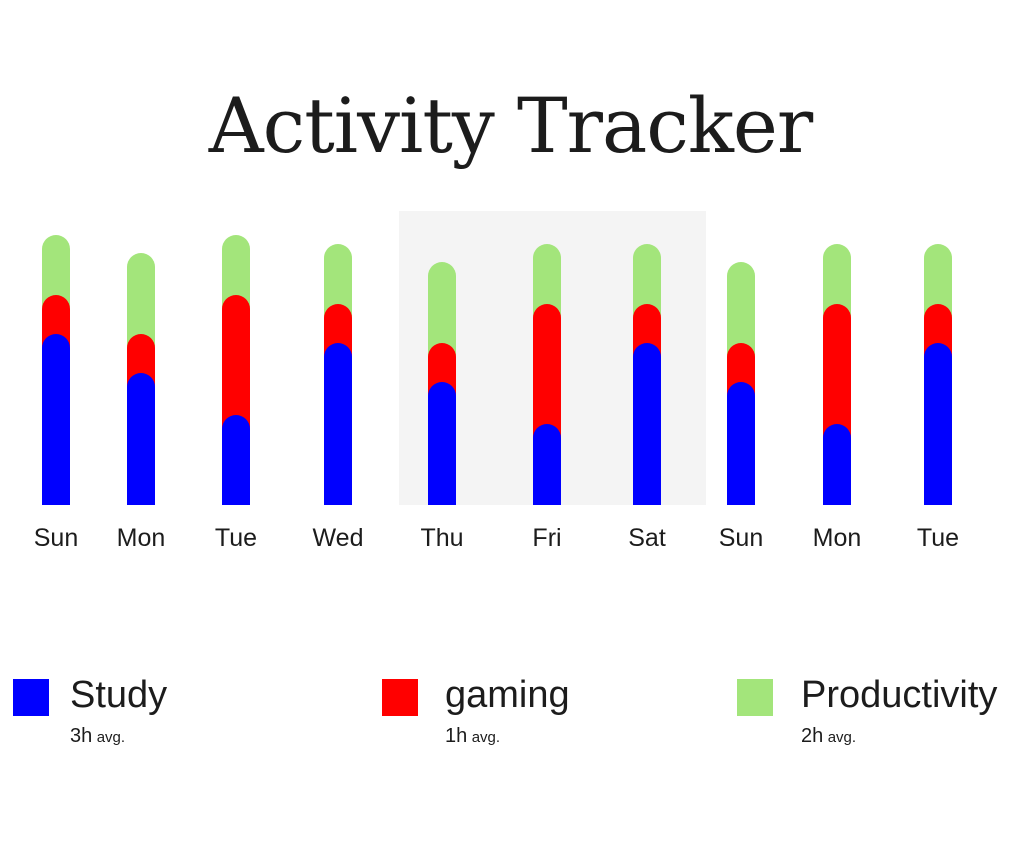 Image resolution: width=1021 pixels, height=846 pixels. What do you see at coordinates (755, 697) in the screenshot?
I see `legend-swatch-productivity` at bounding box center [755, 697].